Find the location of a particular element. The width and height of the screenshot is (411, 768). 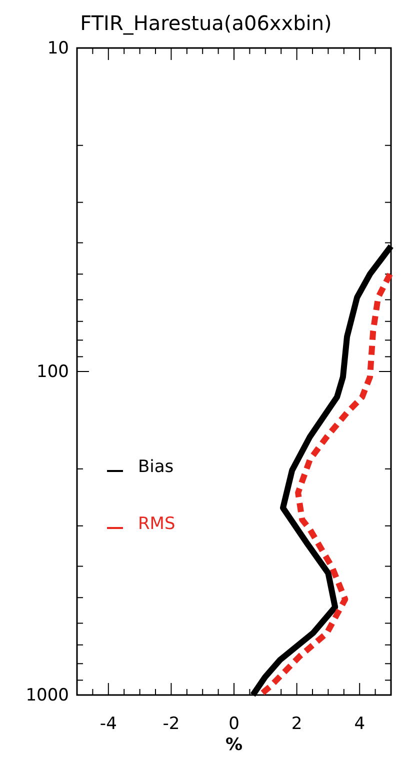

legend-label: RMS is located at coordinates (157, 524).